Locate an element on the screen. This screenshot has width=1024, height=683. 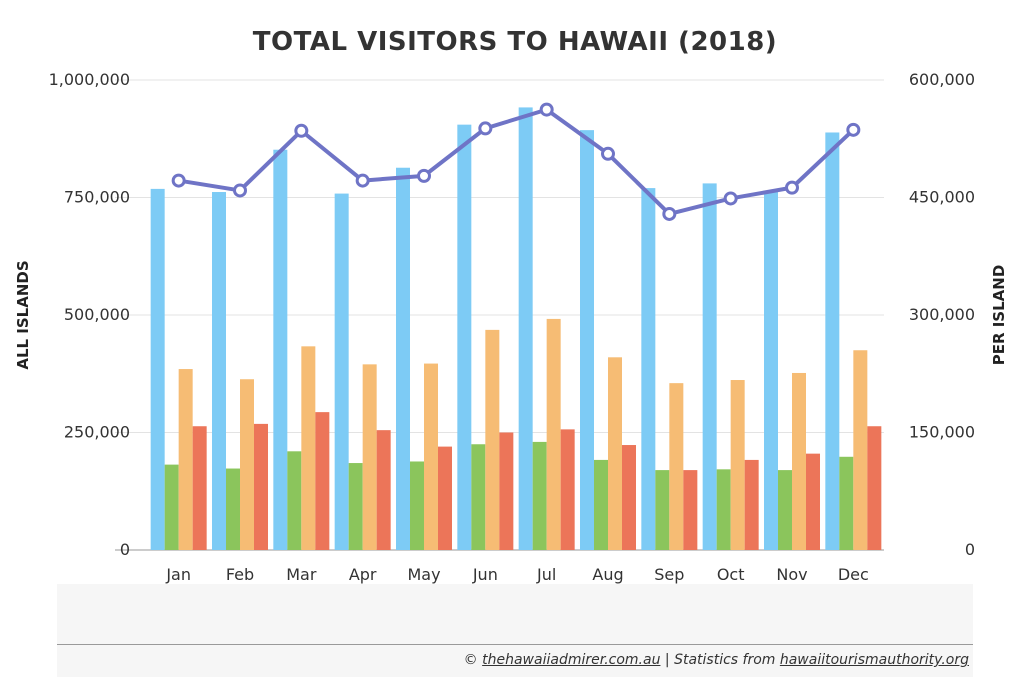
y-right-tick-label: 300,000 is located at coordinates (942, 314).